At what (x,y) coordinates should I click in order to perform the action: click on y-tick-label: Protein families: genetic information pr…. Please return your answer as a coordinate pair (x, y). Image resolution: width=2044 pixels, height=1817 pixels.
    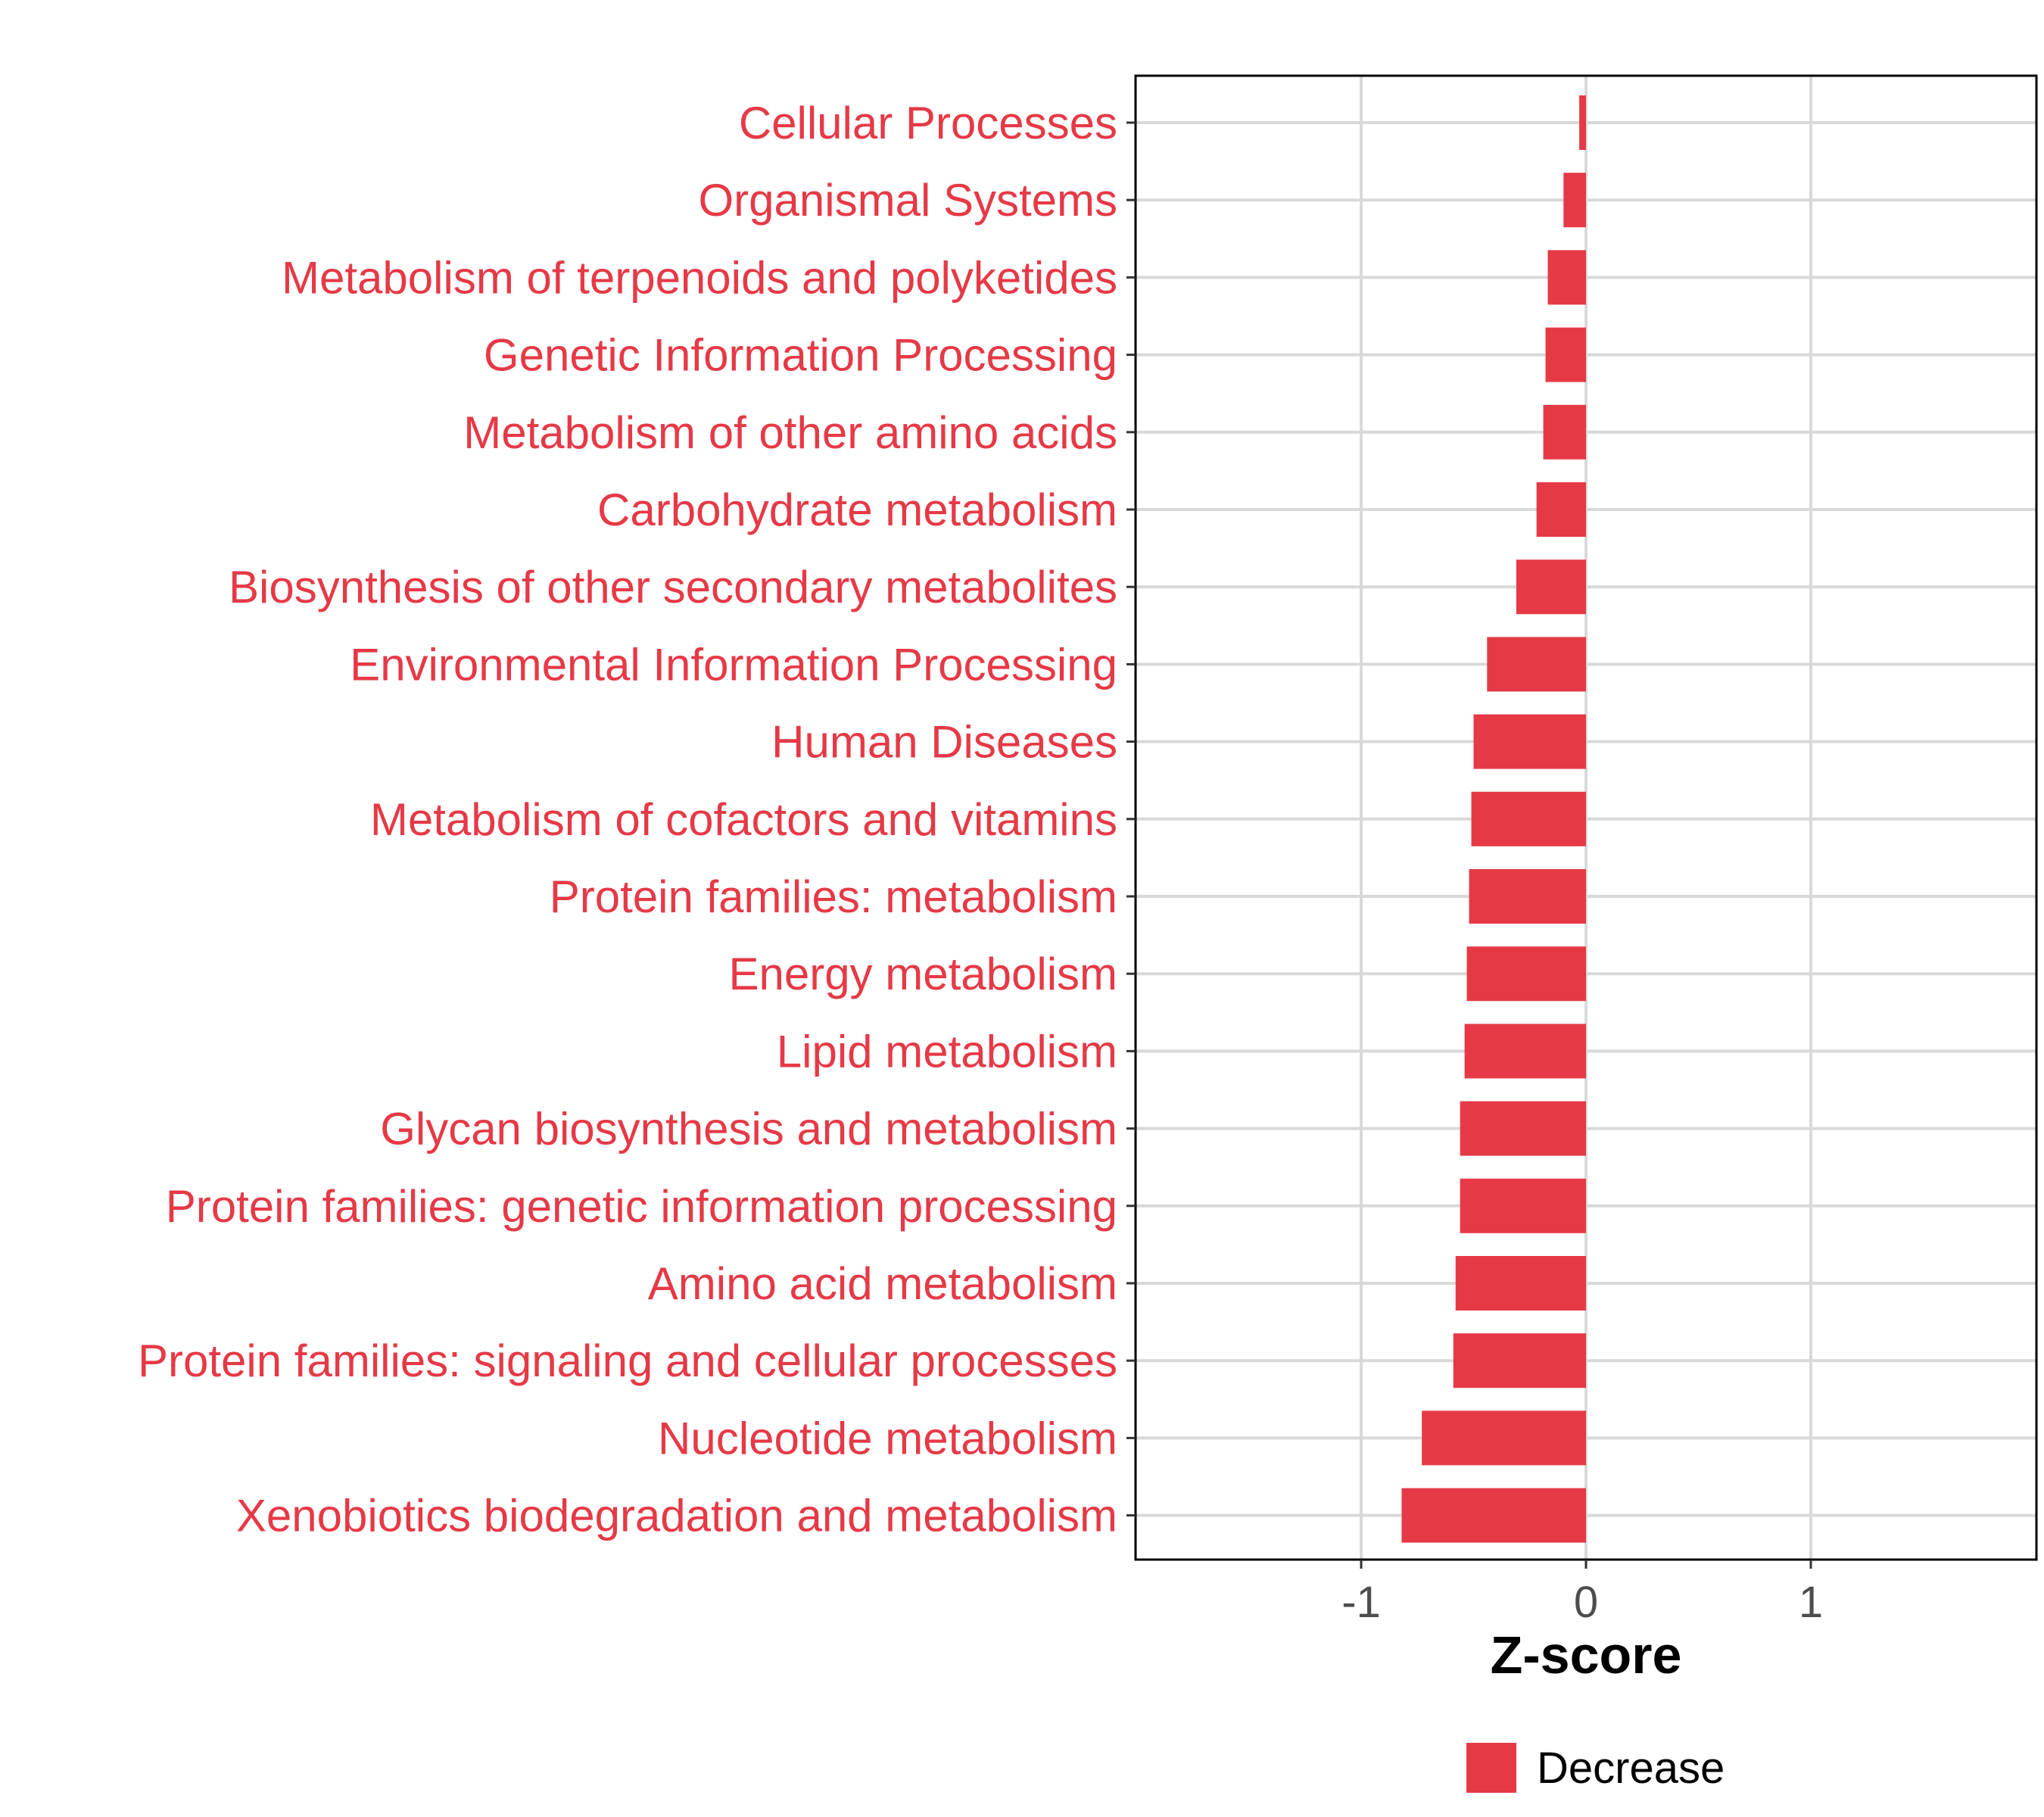
    Looking at the image, I should click on (641, 1206).